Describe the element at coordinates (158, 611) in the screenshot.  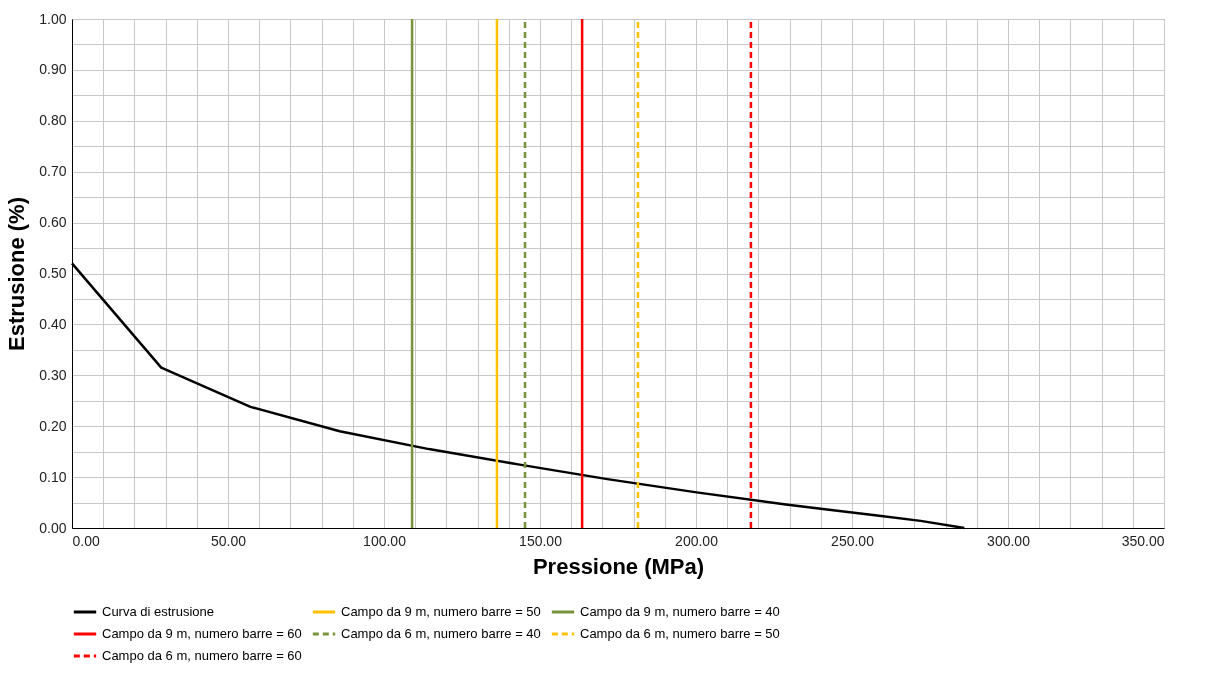
I see `legend-label: Curva di estrusione` at that location.